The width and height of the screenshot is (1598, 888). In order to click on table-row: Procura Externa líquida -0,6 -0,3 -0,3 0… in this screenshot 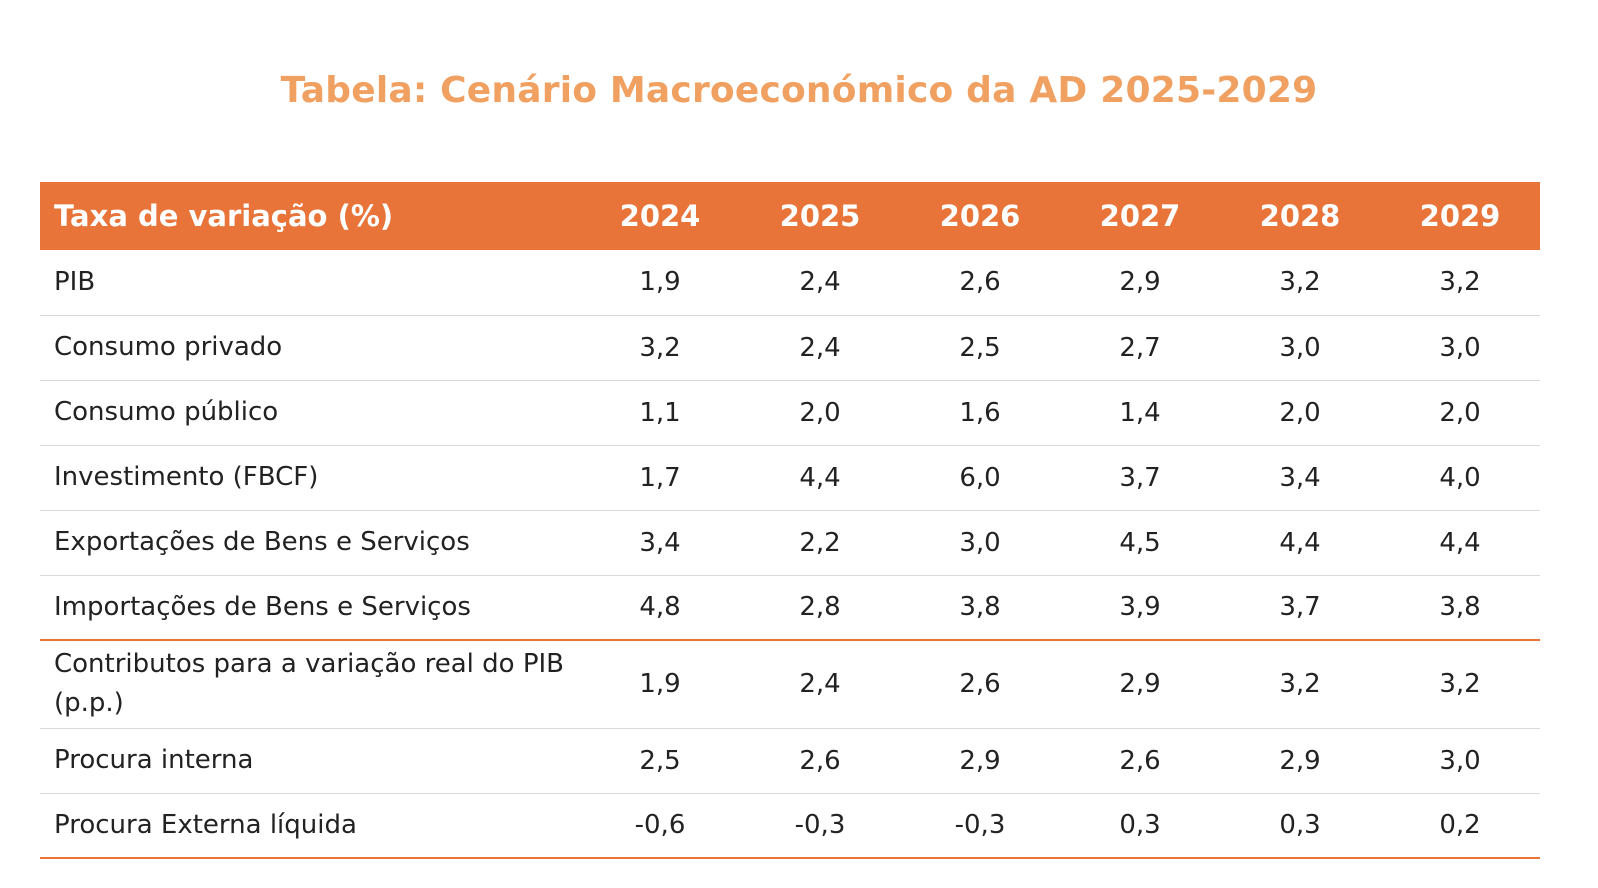, I will do `click(790, 826)`.